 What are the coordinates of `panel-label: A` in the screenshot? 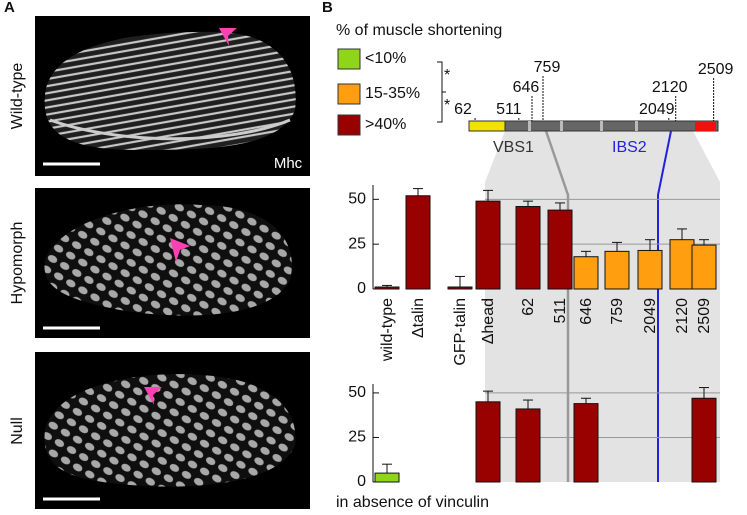 It's located at (9, 8).